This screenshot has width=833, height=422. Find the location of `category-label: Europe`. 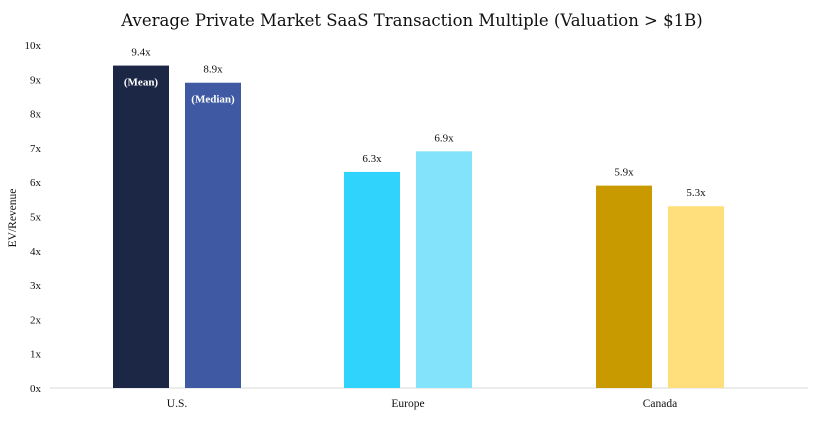

category-label: Europe is located at coordinates (407, 404).